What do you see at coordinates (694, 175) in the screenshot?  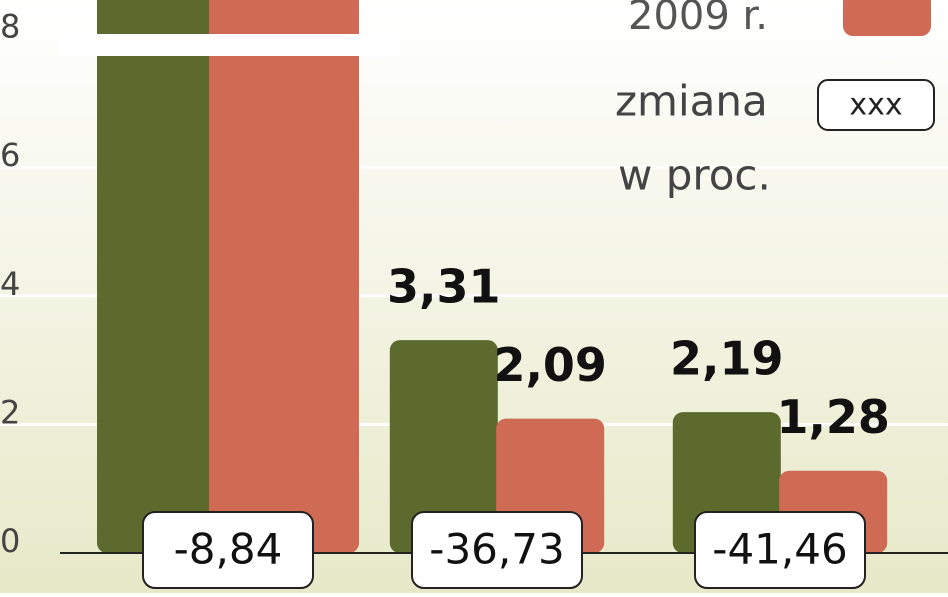 I see `change-unit: w proc.` at bounding box center [694, 175].